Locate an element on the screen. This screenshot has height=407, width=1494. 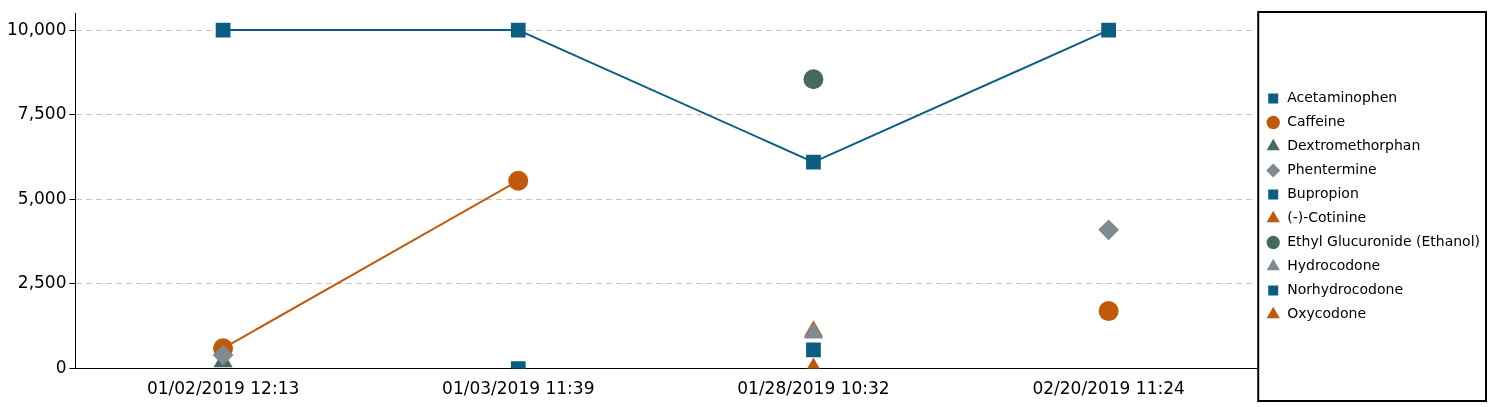
x-tick-label: 01/02/2019 12:13 is located at coordinates (223, 388).